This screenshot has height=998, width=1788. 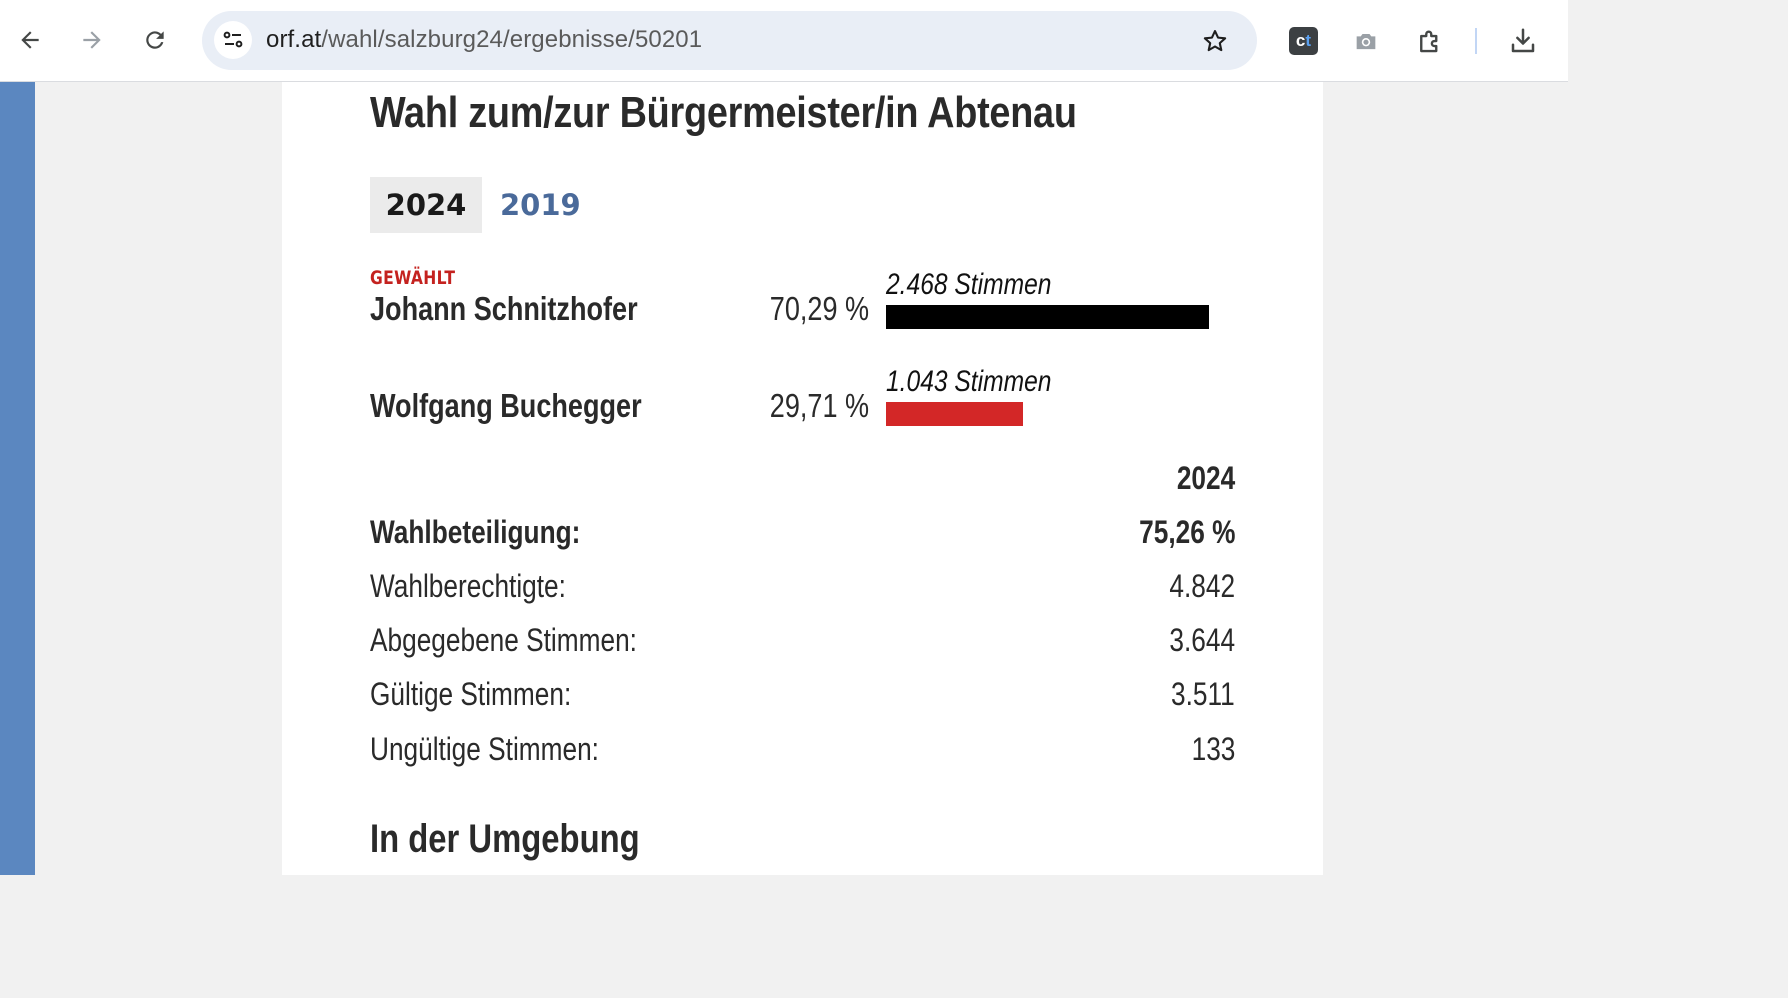 What do you see at coordinates (17, 478) in the screenshot?
I see `left-accent-bar` at bounding box center [17, 478].